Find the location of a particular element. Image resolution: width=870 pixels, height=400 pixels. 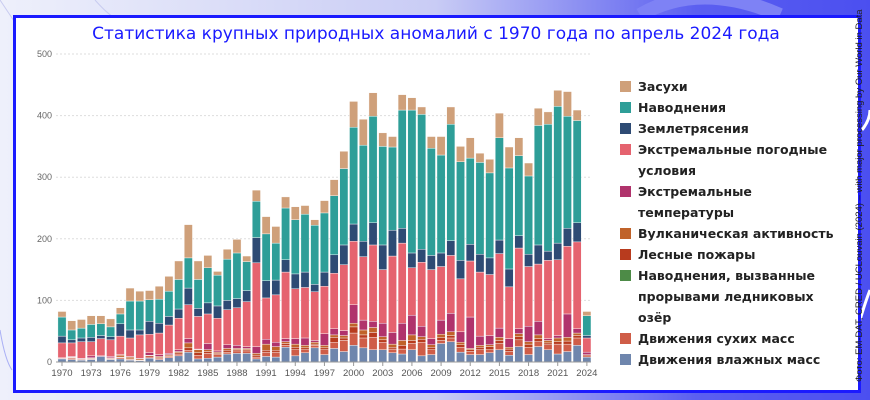

legend-item: Движения влажных масс is located at coordinates (730, 359).